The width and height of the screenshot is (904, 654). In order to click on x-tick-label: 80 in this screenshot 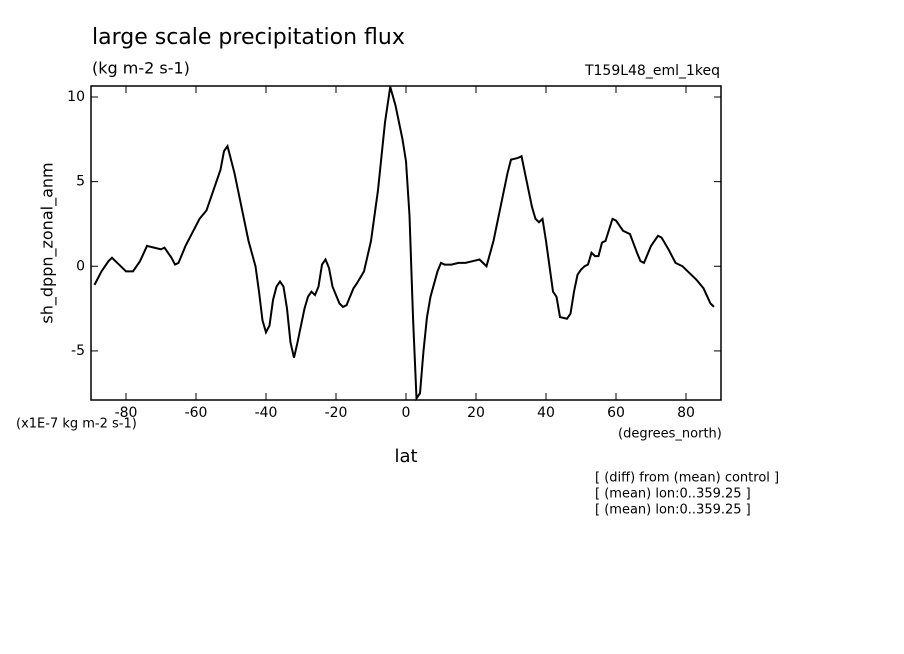, I will do `click(686, 413)`.